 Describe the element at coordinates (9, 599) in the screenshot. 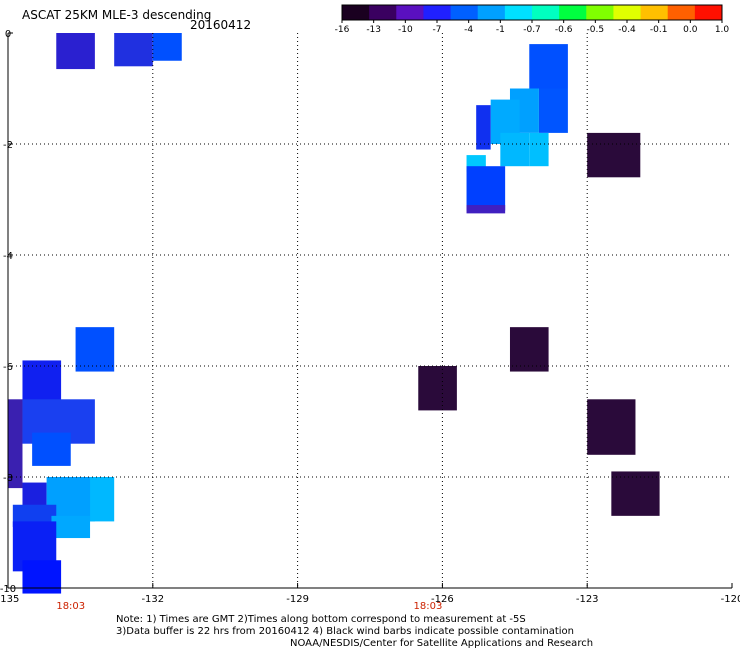

I see `x-tick-label: -135` at that location.